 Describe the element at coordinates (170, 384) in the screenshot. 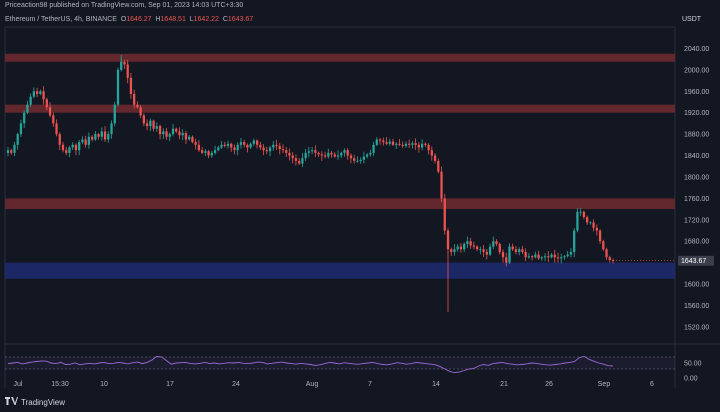

I see `time-tick-label: 17` at that location.